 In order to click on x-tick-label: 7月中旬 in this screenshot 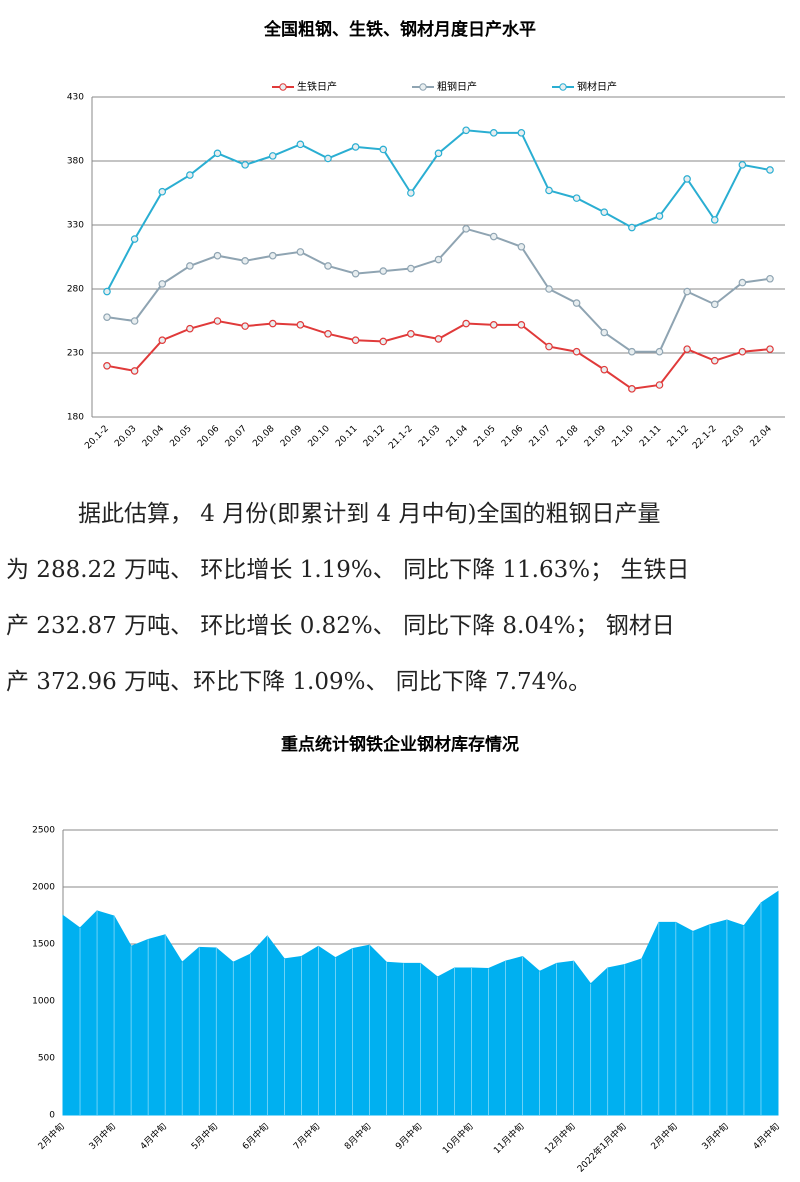, I will do `click(307, 1136)`.